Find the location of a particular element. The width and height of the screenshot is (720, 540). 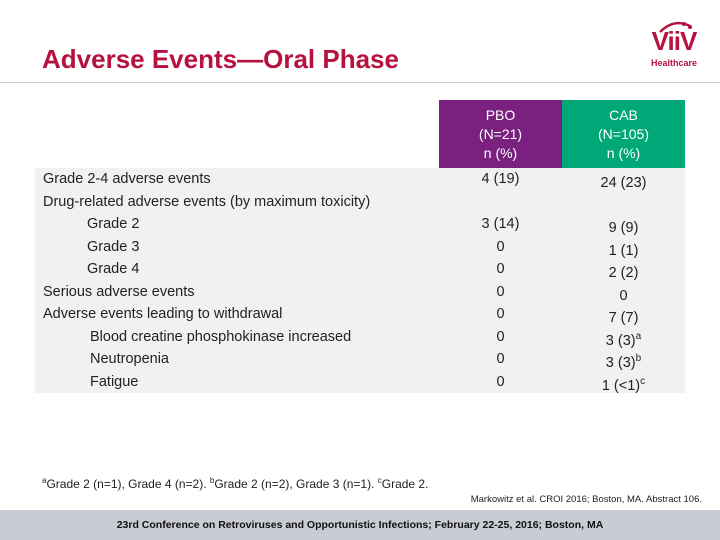

column-header-cab-name: CAB is located at coordinates (623, 115).